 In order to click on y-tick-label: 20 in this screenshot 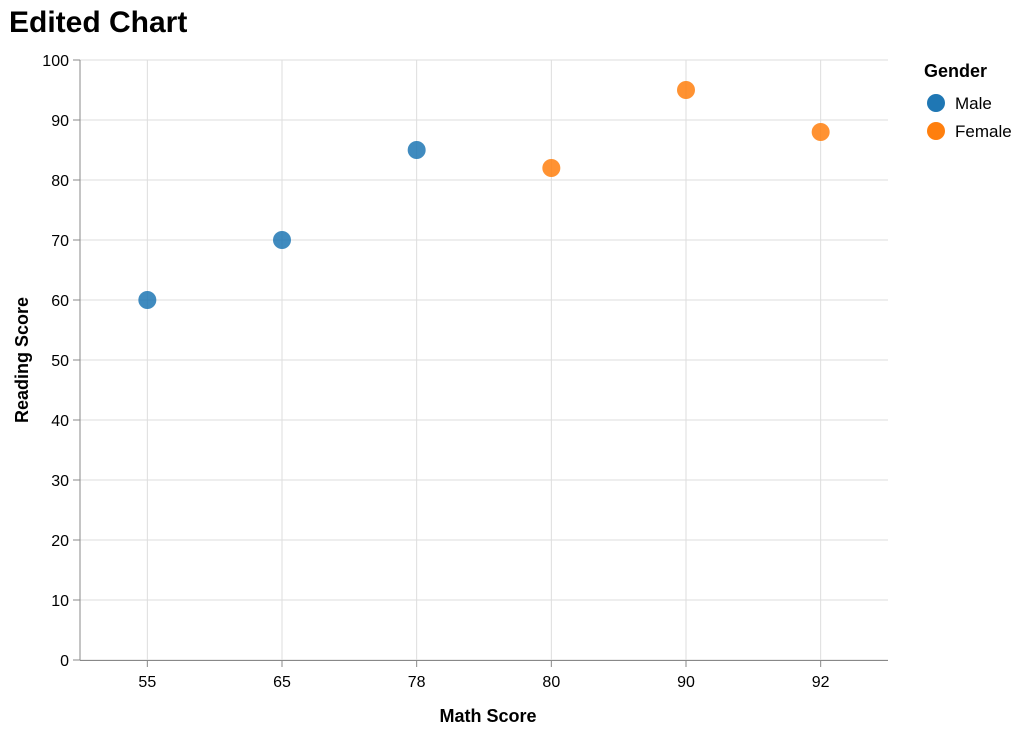, I will do `click(60, 541)`.